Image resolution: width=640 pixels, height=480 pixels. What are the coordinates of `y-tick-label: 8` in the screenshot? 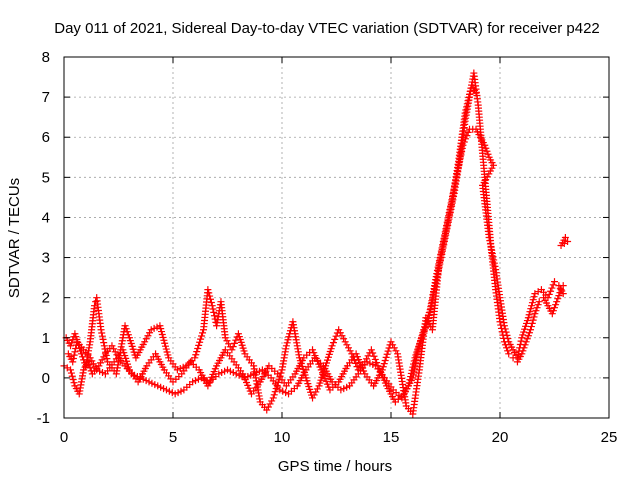 It's located at (46, 57).